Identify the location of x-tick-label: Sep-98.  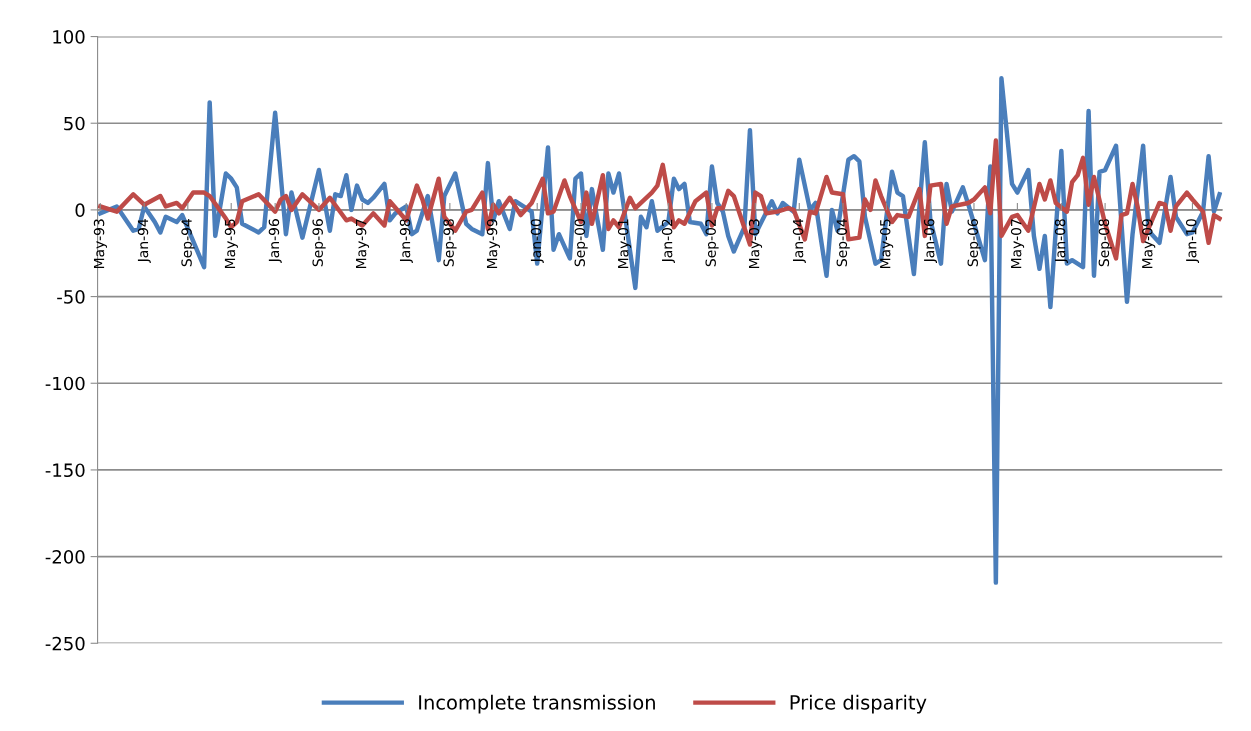
(450, 243).